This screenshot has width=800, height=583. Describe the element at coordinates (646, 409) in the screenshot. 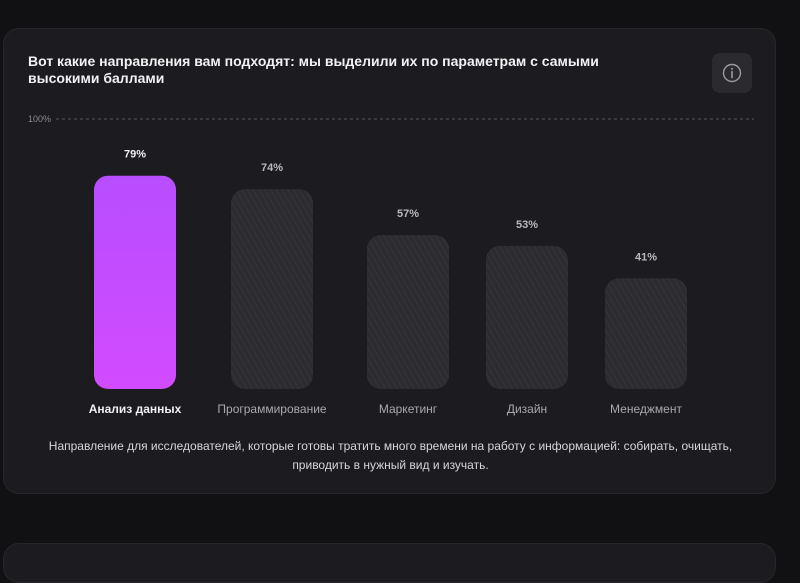

I see `category-label: Менеджмент` at that location.